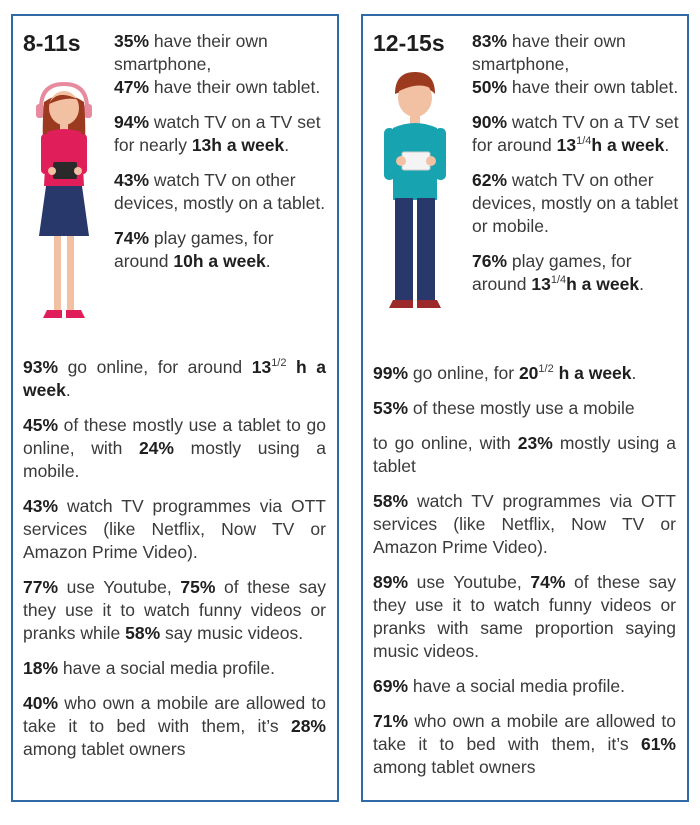  I want to click on stat-value: 69%, so click(391, 686).